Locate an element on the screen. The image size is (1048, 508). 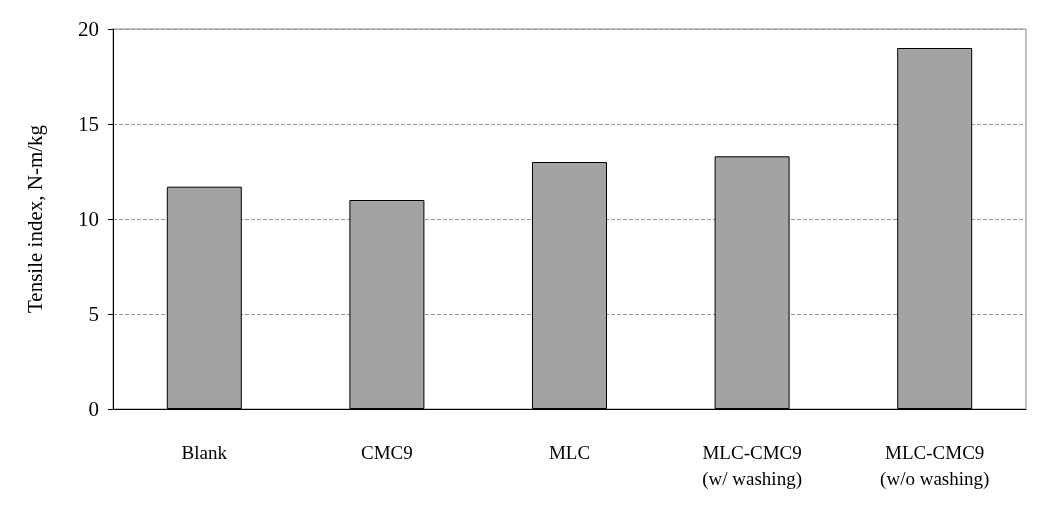
y-tick-label: 0 is located at coordinates (93, 409).